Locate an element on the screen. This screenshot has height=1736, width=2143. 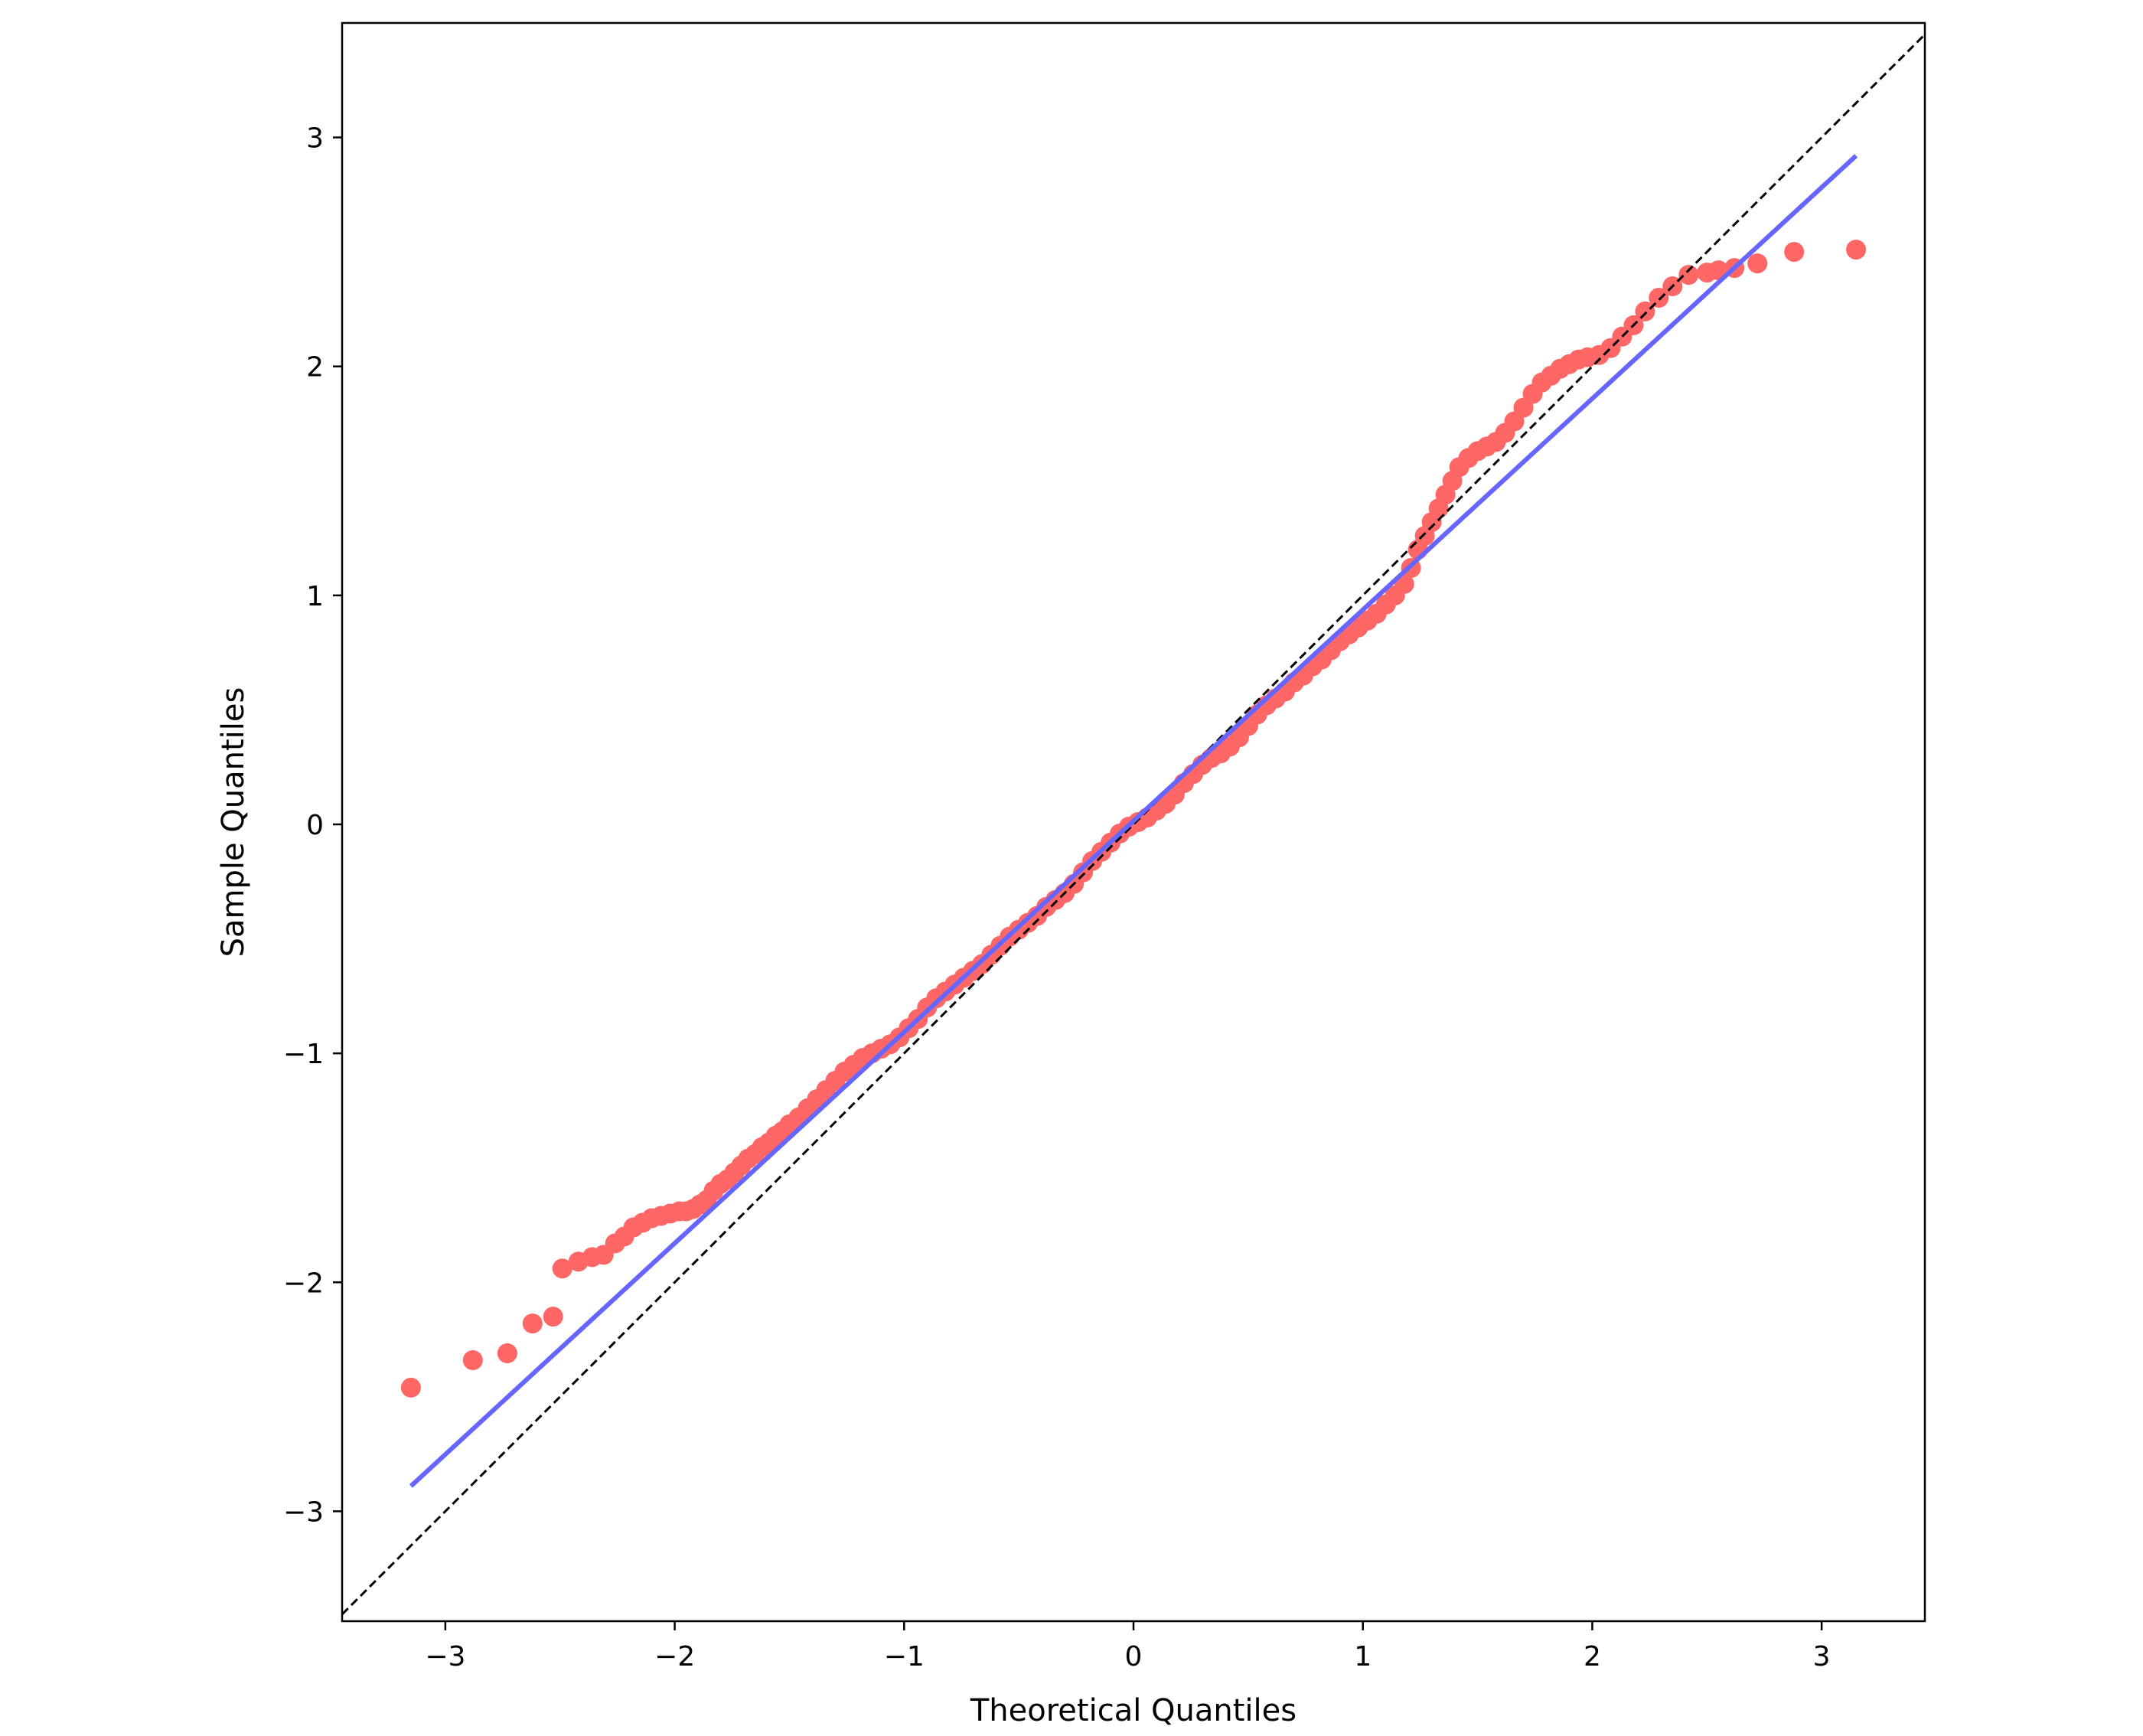
x-axis-ticks: −3 −2 −1 0 1 2 3 is located at coordinates (1128, 1646).